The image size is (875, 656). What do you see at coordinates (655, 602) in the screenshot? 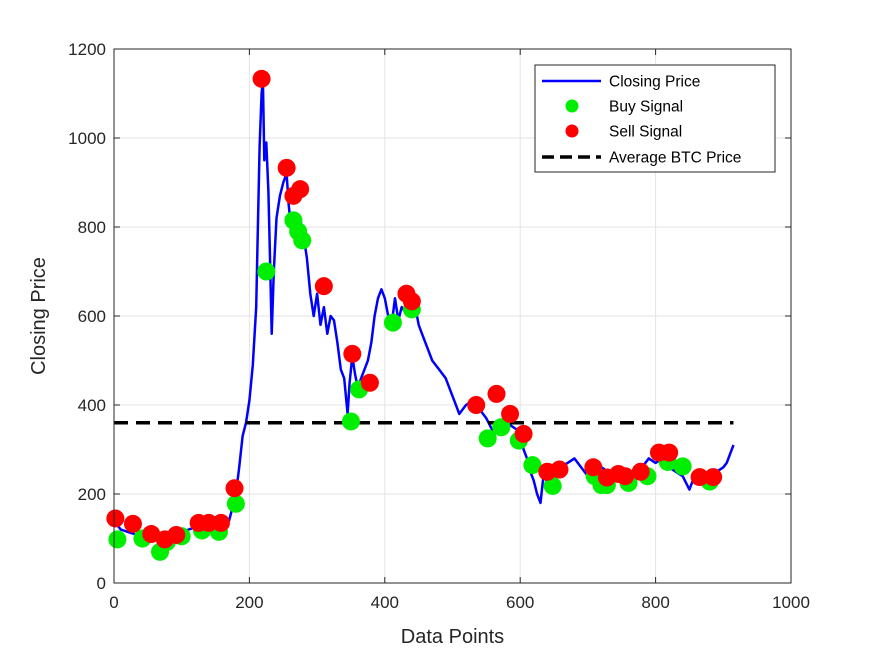
I see `x-tick-label: 800` at bounding box center [655, 602].